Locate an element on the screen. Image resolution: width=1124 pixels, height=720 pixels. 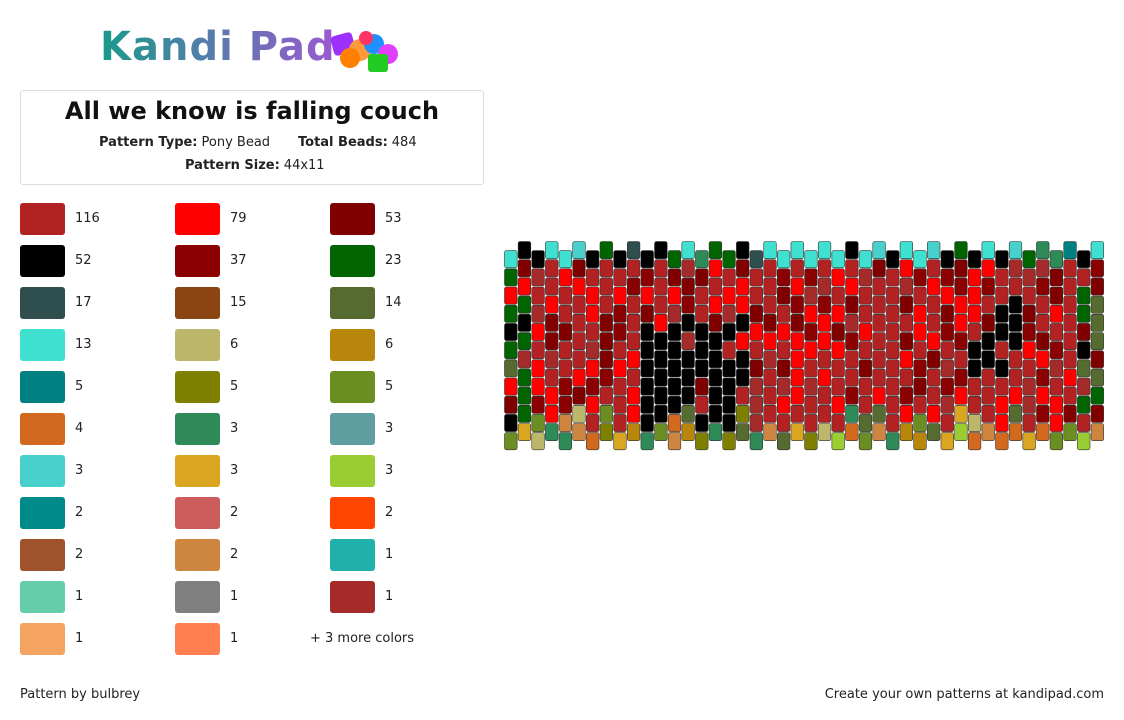
color-count: 2 is located at coordinates (234, 512).